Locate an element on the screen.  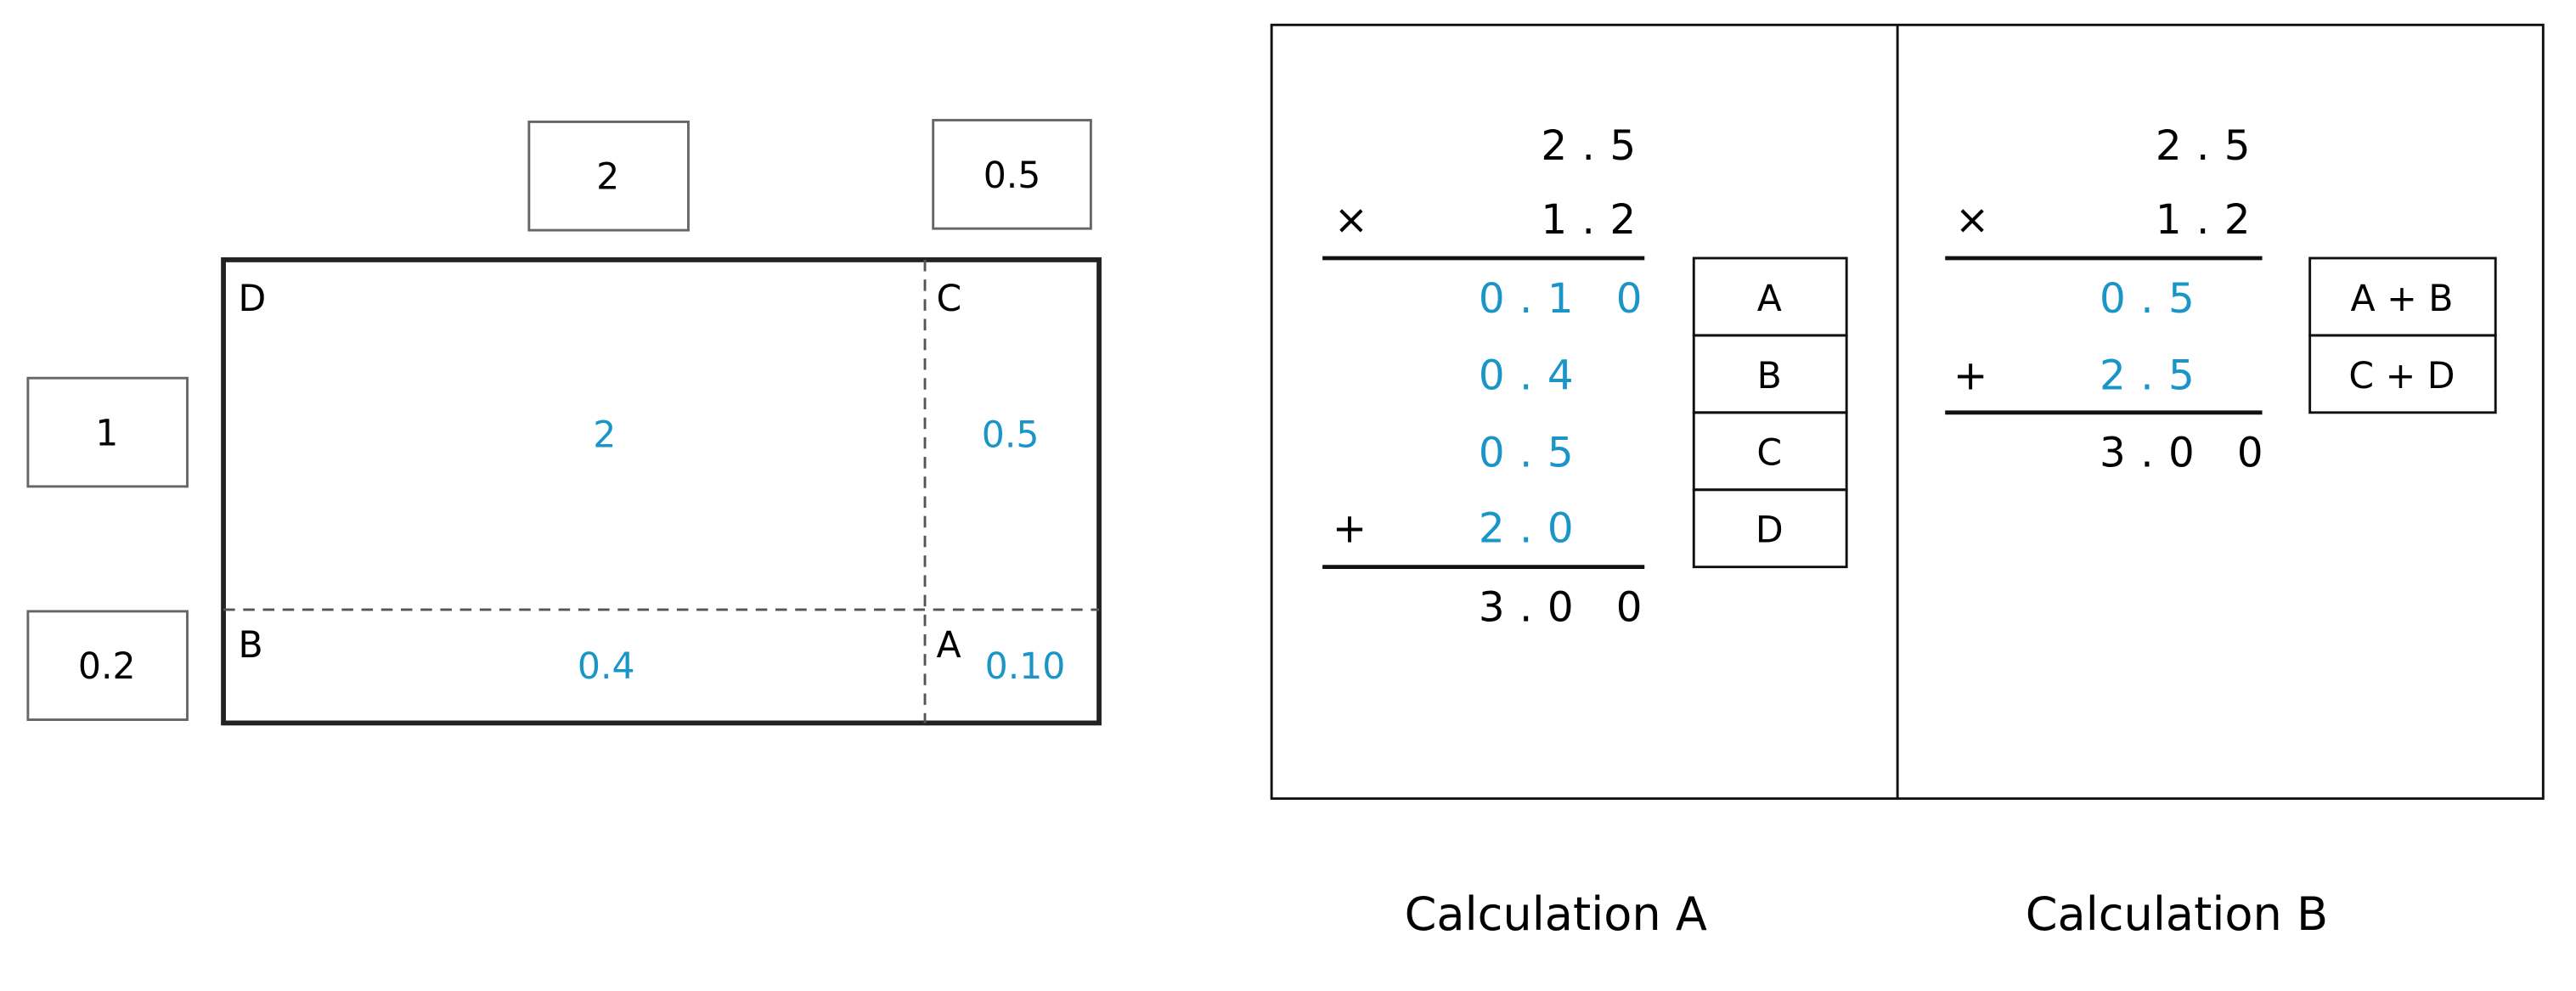
label-a: A is located at coordinates (1769, 299).